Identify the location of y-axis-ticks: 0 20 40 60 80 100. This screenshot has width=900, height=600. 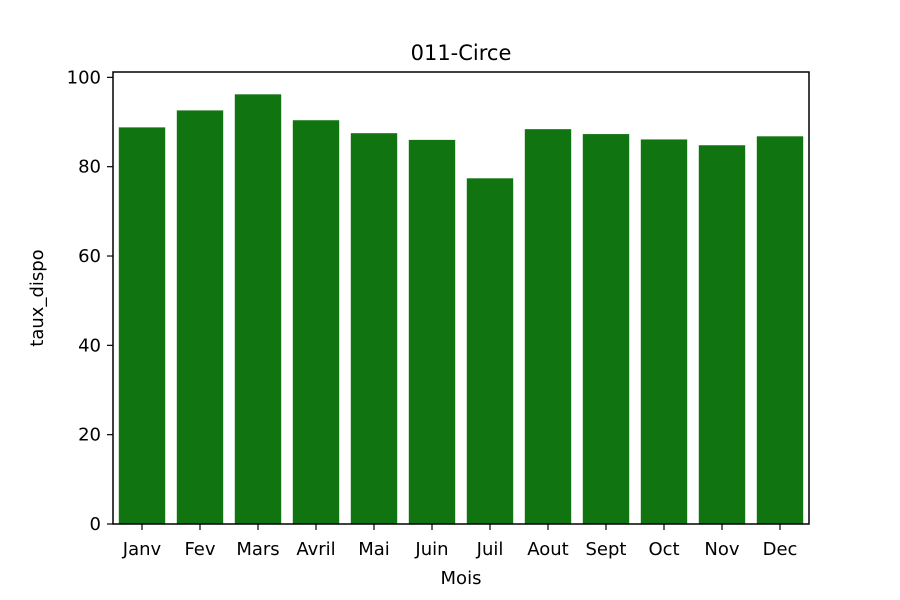
(90, 301).